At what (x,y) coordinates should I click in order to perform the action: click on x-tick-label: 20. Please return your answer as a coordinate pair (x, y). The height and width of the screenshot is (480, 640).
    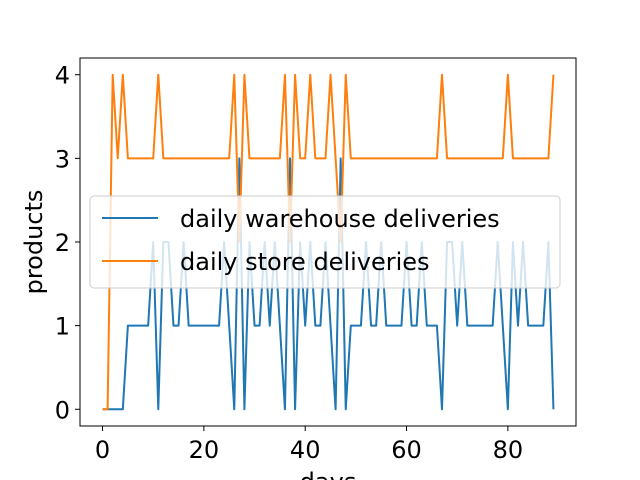
    Looking at the image, I should click on (204, 450).